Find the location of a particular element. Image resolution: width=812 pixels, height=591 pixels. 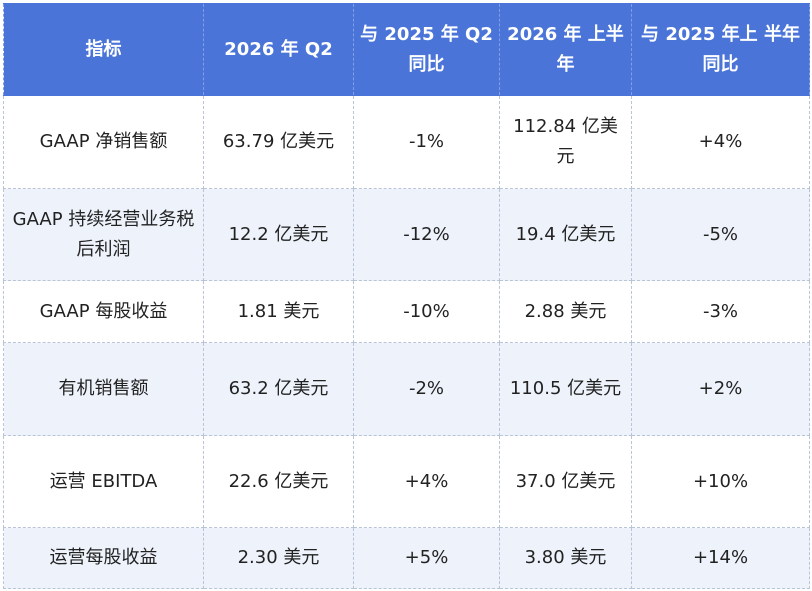

h1-value-cell: 2.88 美元 is located at coordinates (565, 311).